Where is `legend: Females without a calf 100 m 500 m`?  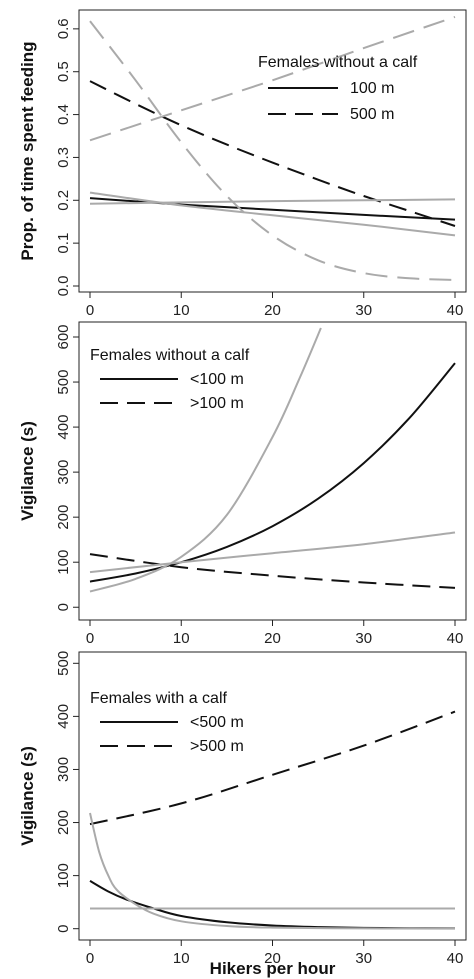
legend: Females without a calf 100 m 500 m is located at coordinates (338, 88).